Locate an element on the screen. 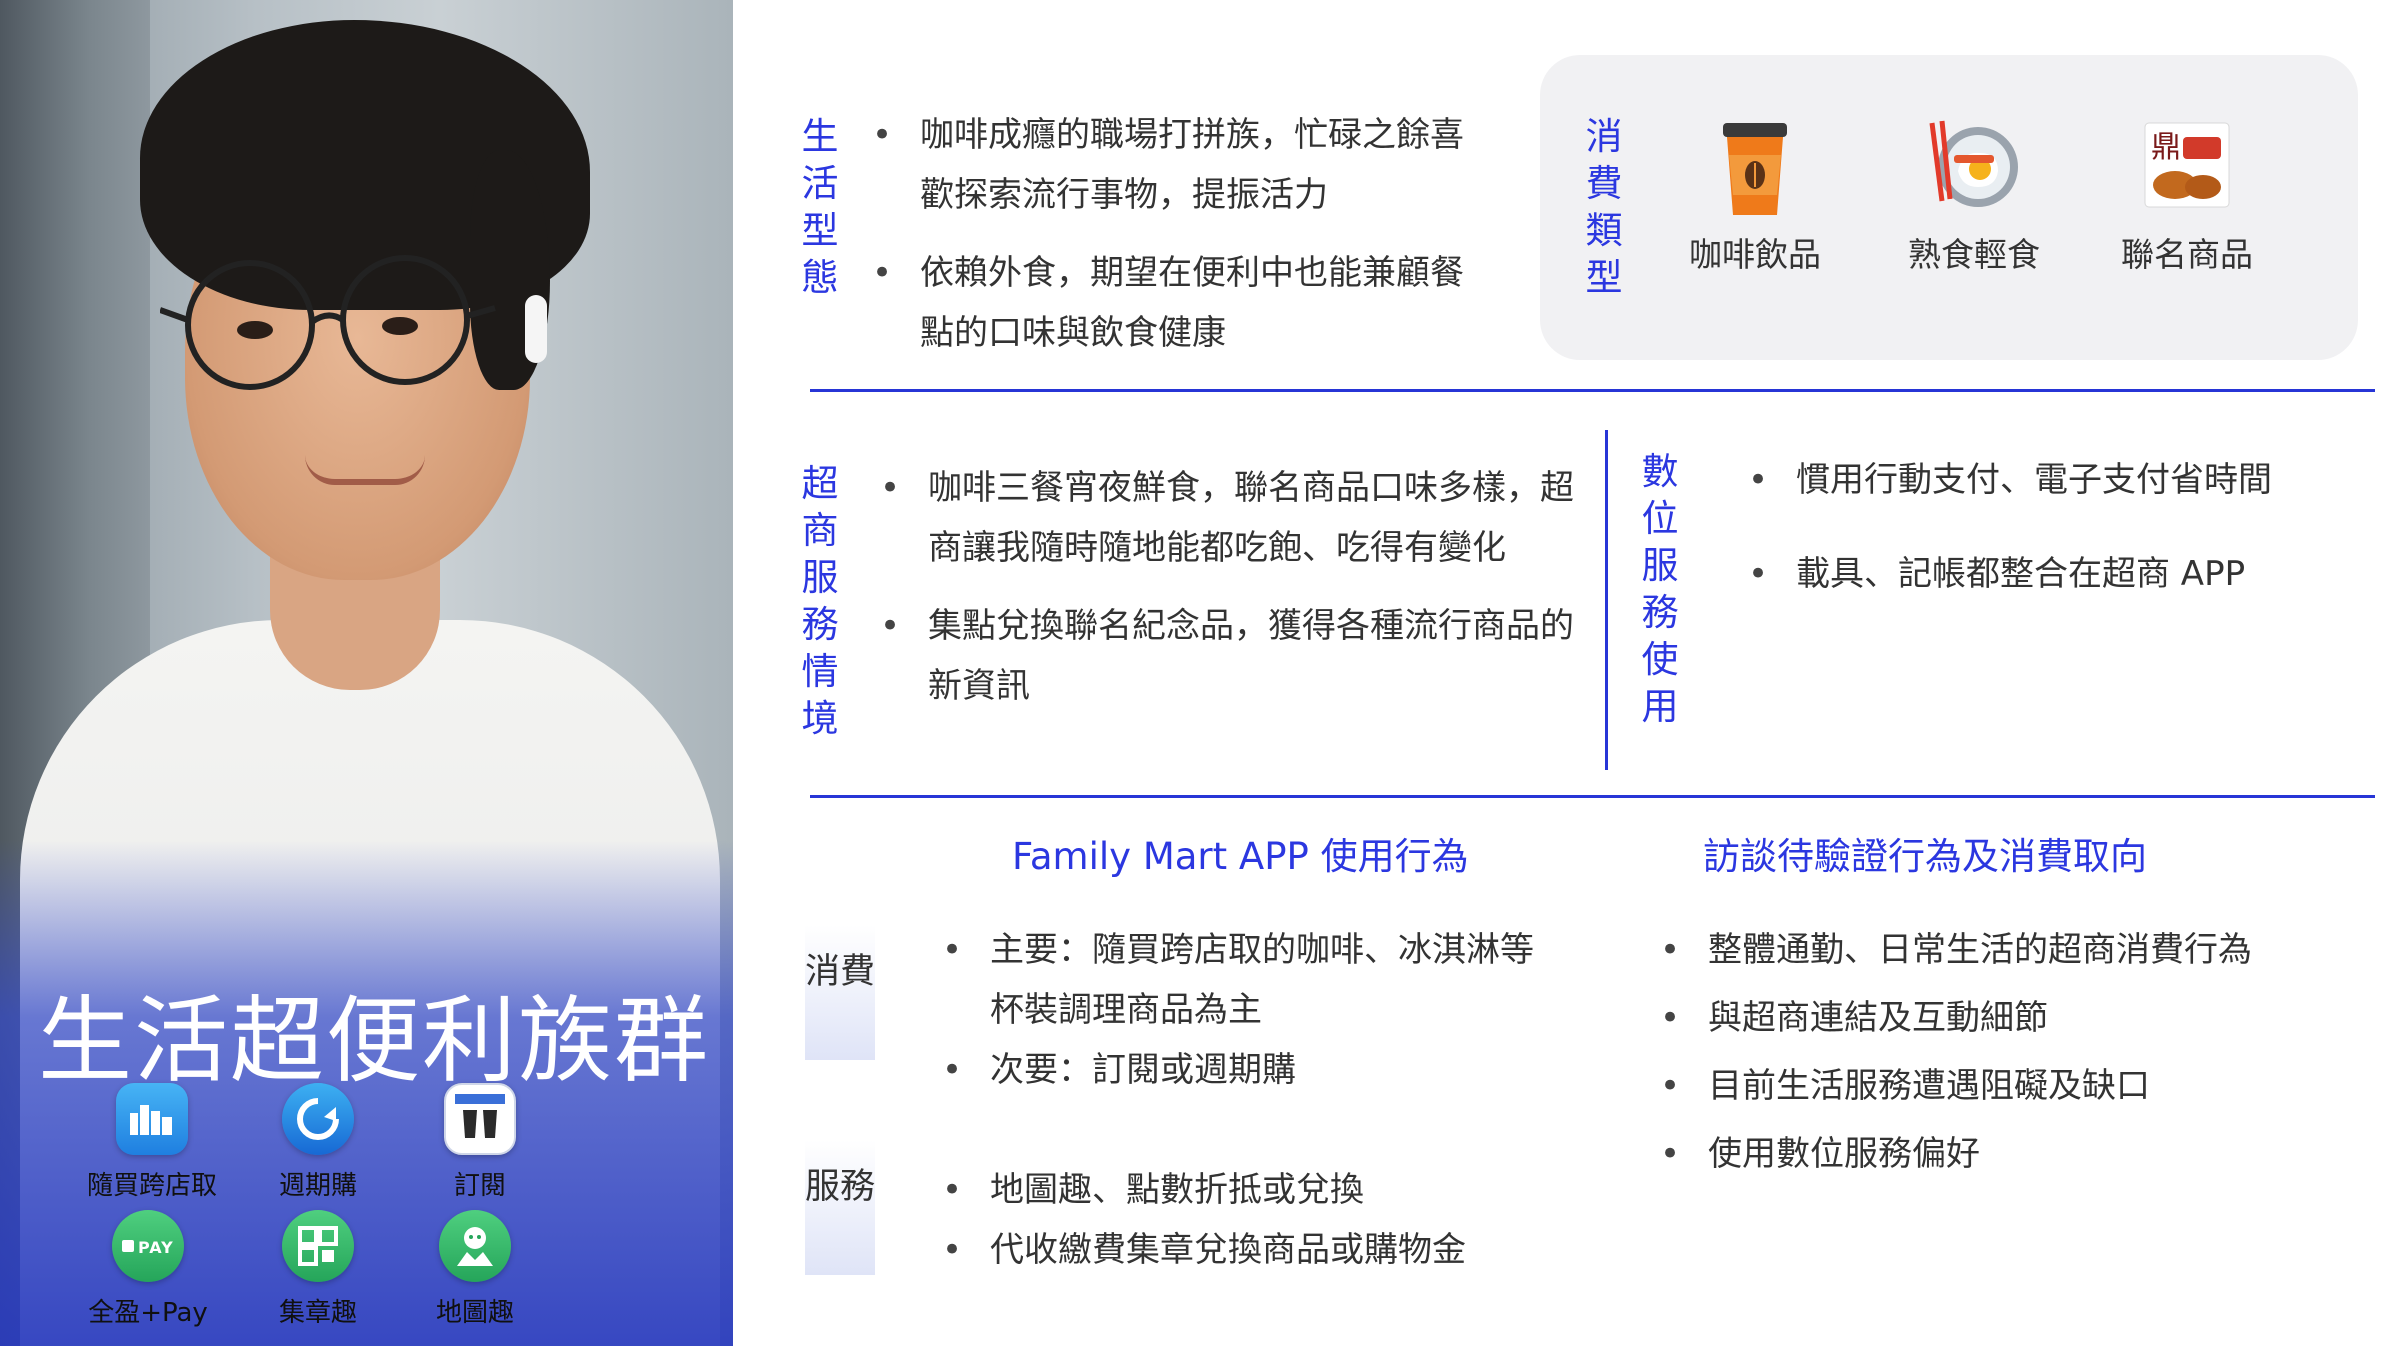  cycle-arrow-icon is located at coordinates (318, 1119).